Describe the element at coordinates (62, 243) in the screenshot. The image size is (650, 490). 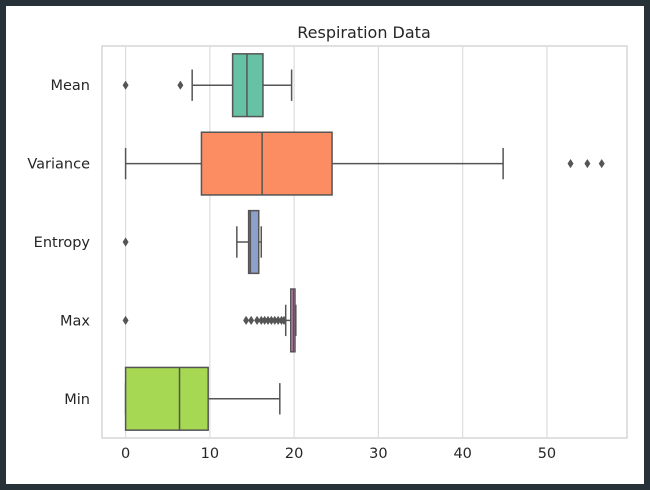
I see `y-tick-label-entropy: Entropy` at that location.